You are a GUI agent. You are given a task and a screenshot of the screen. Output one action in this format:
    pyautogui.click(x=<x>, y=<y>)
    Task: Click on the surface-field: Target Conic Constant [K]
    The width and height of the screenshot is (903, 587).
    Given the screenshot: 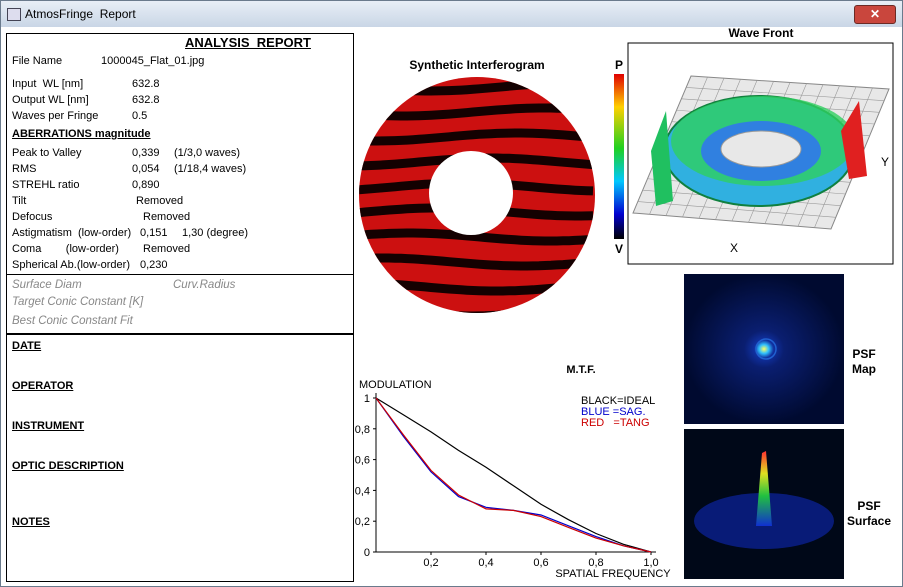 What is the action you would take?
    pyautogui.click(x=78, y=302)
    